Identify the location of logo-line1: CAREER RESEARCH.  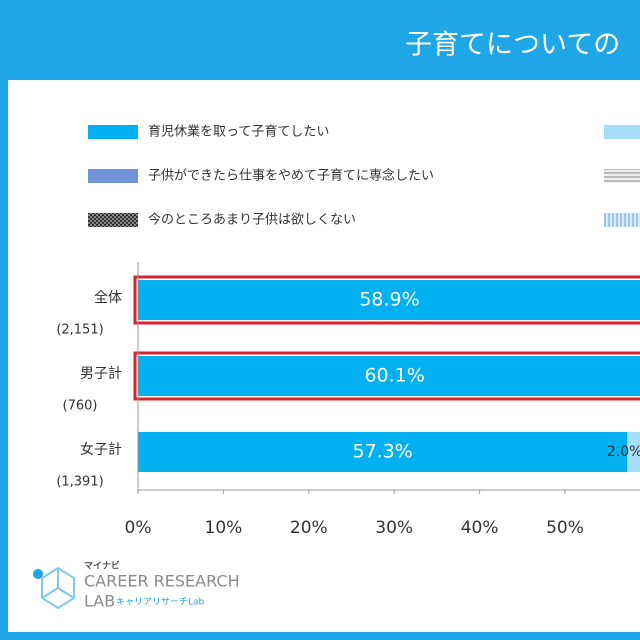
(162, 581).